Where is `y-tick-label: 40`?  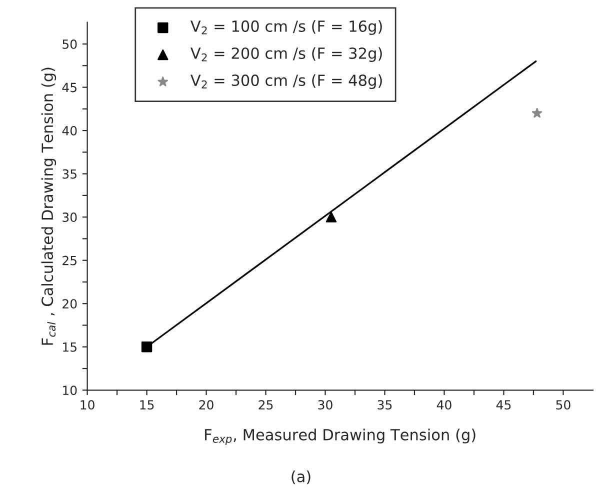
y-tick-label: 40 is located at coordinates (69, 131).